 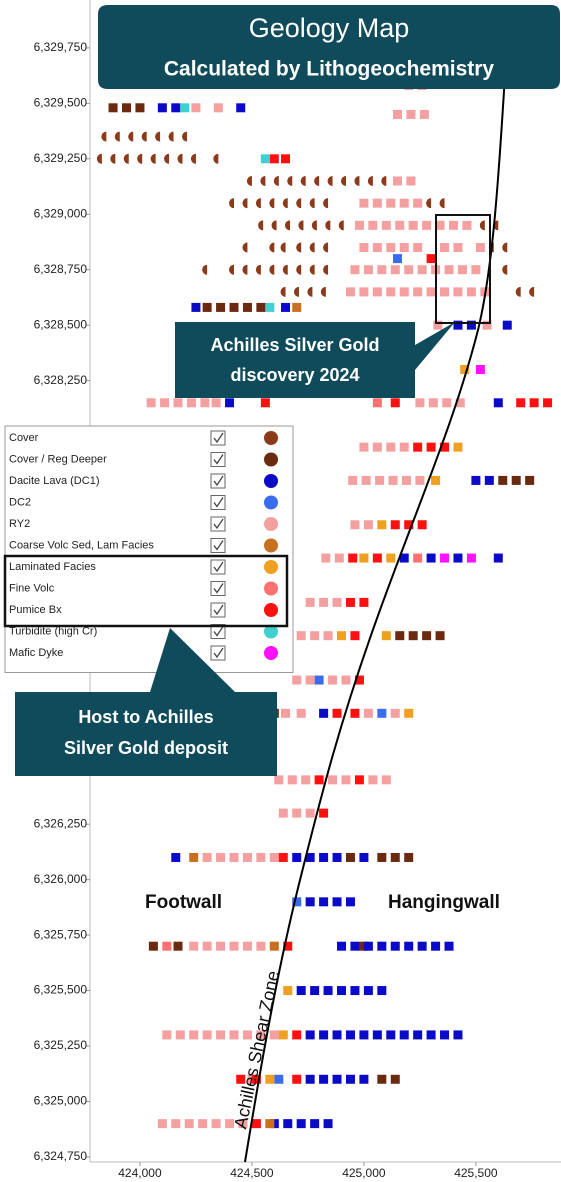 What do you see at coordinates (58, 459) in the screenshot?
I see `legend-label: Cover / Reg Deeper` at bounding box center [58, 459].